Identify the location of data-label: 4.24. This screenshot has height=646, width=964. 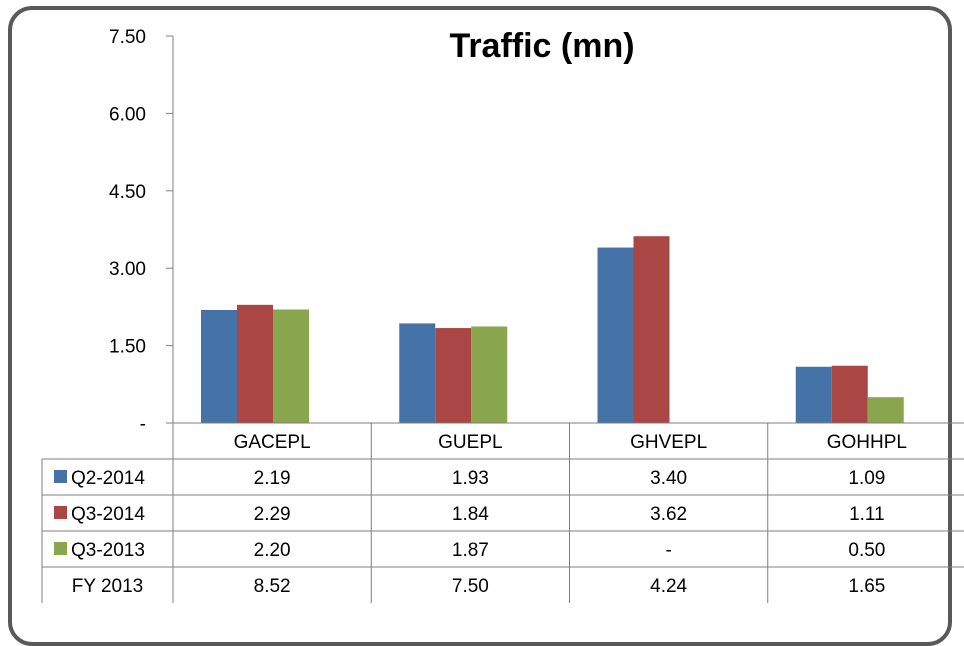
(668, 586).